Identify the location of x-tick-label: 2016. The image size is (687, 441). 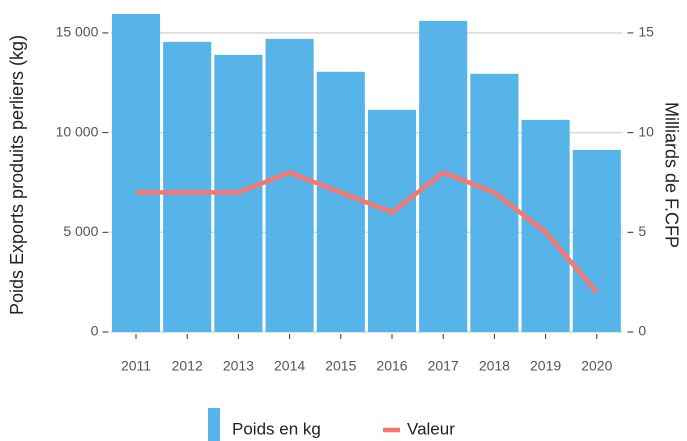
(391, 366).